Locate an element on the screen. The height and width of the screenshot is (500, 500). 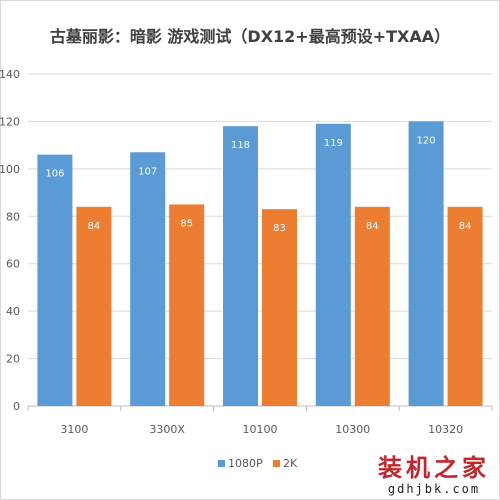
y-tick-label: 140 is located at coordinates (10, 74).